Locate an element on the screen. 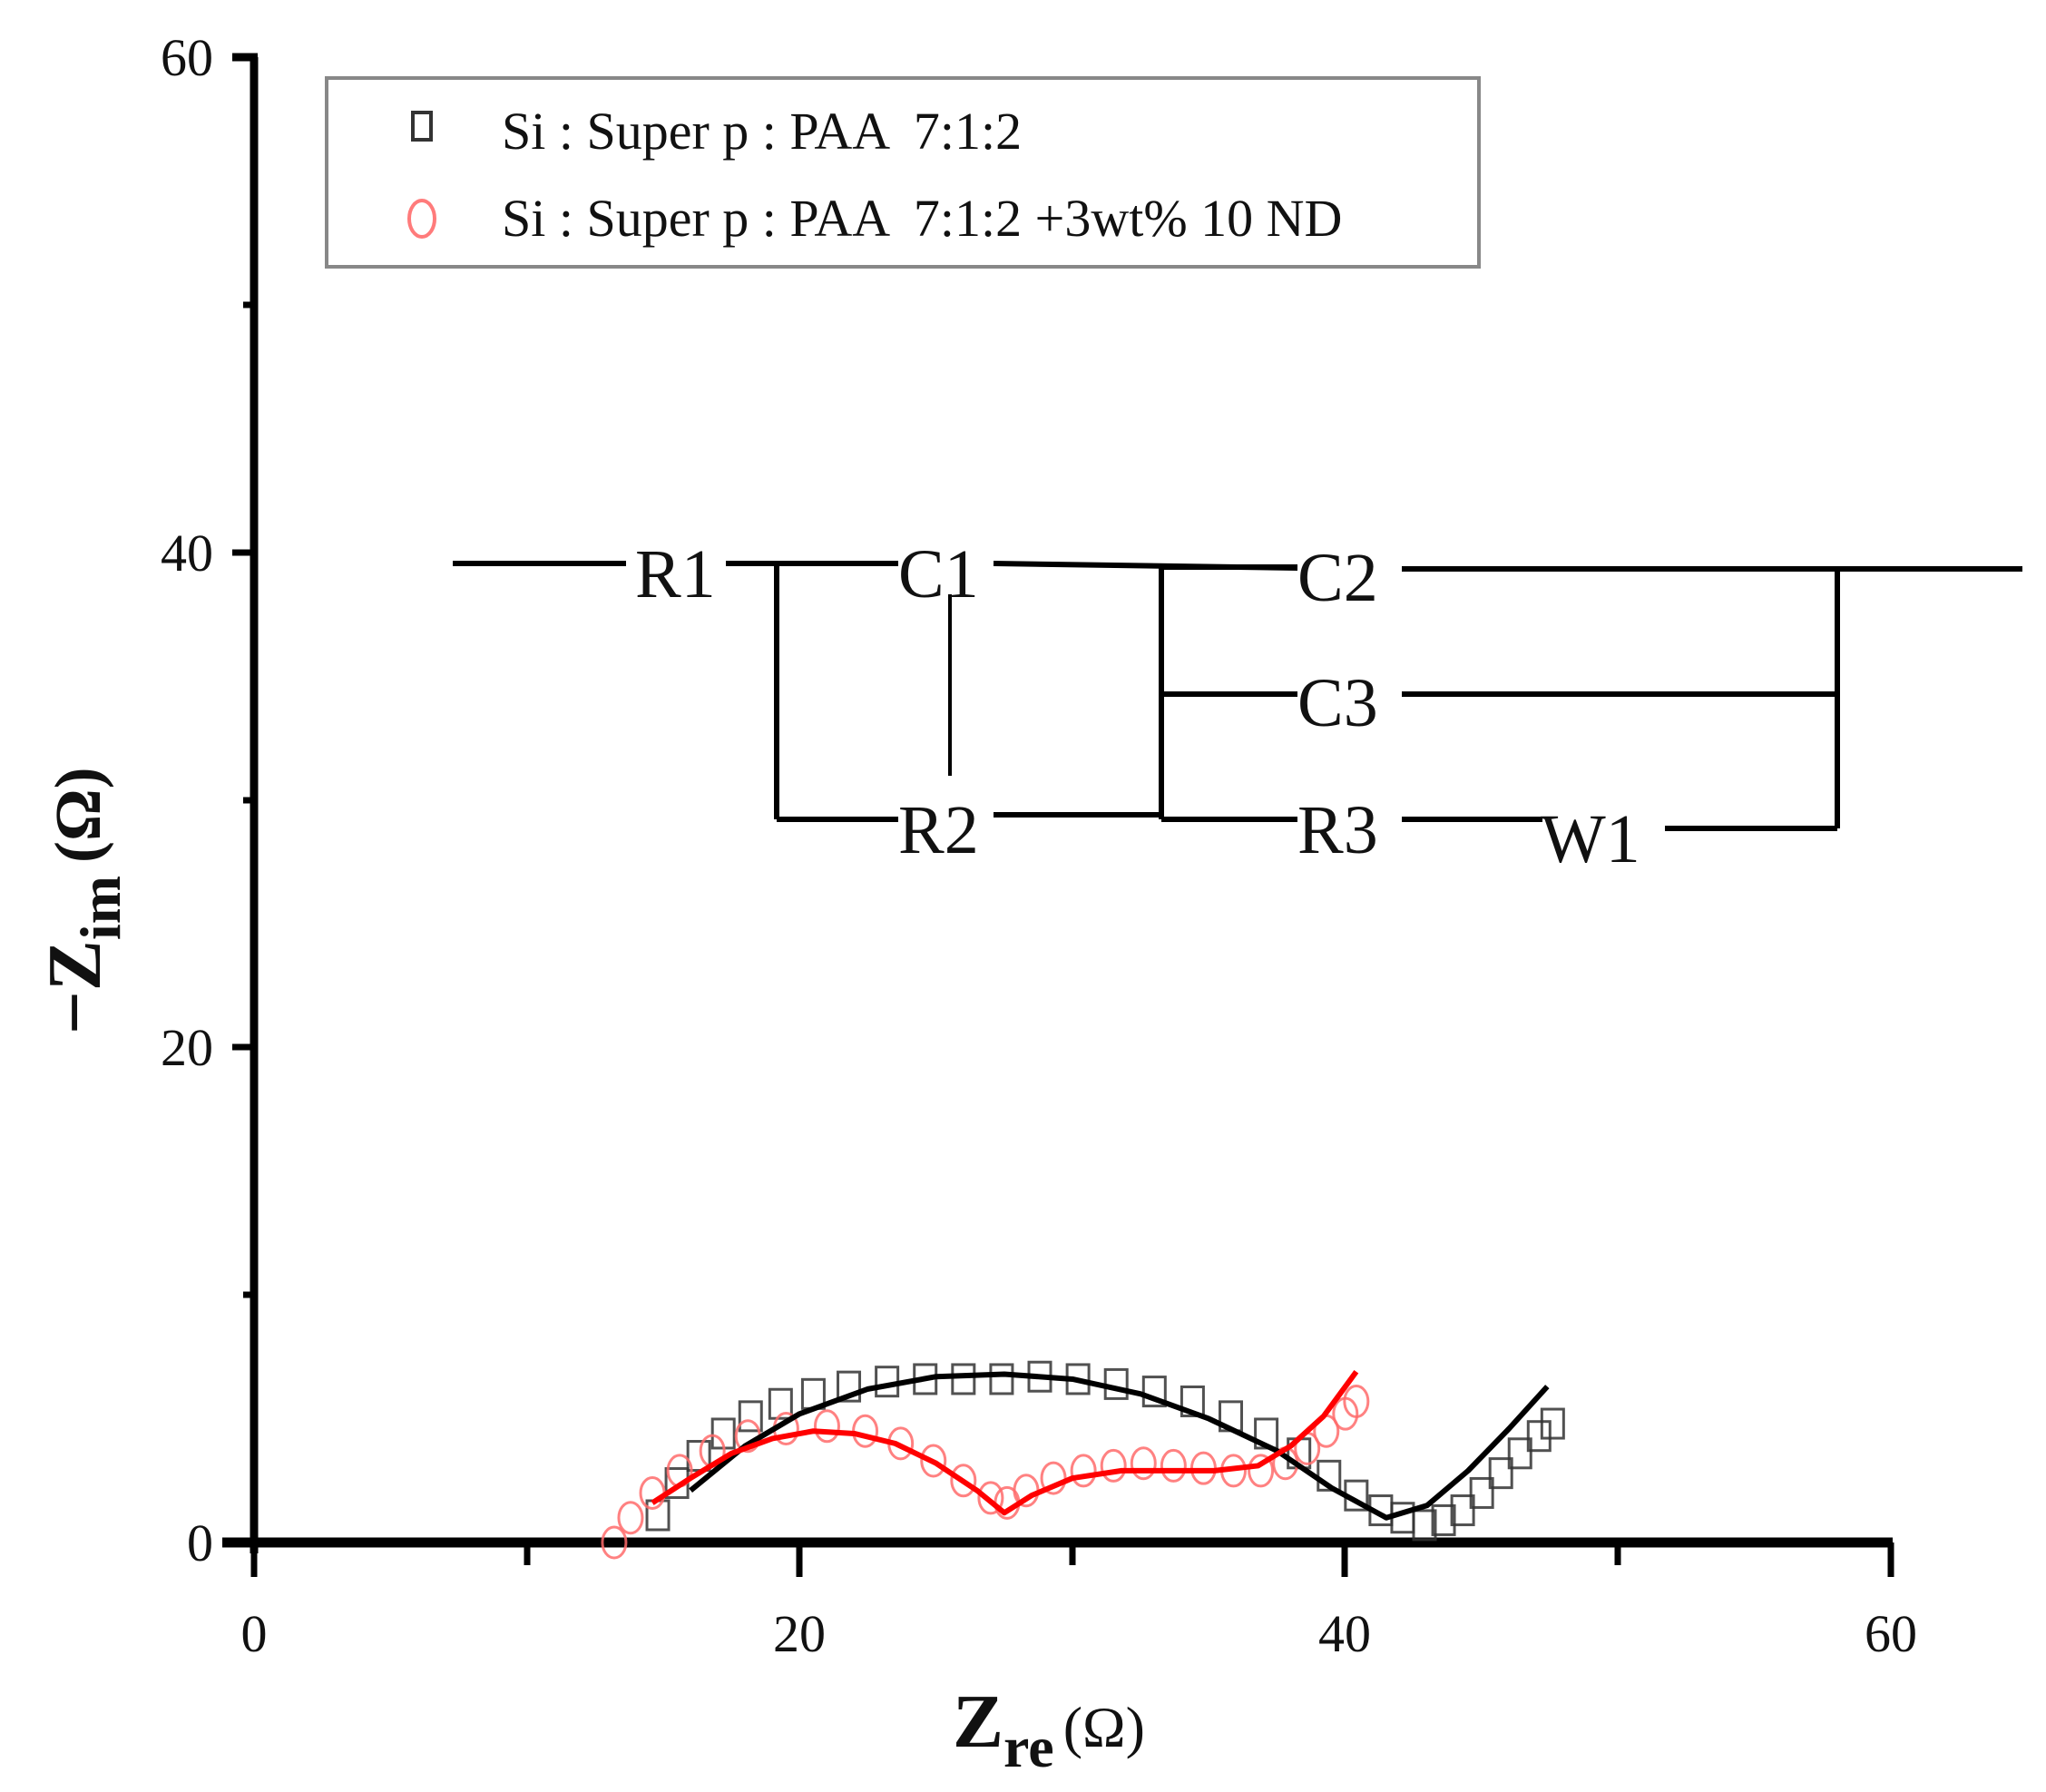 The width and height of the screenshot is (2046, 1792). y-tick-label: 60 is located at coordinates (187, 57).